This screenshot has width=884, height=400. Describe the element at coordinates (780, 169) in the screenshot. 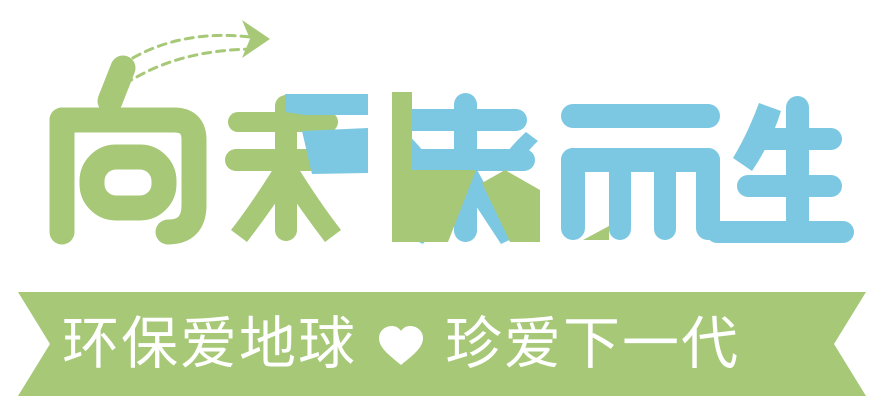

I see `logo-char-sheng` at that location.